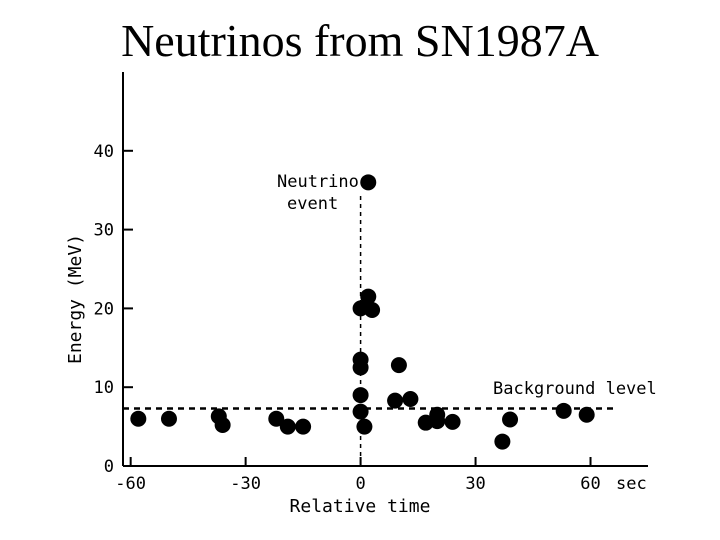 The height and width of the screenshot is (540, 720). I want to click on neutrino-event-annotation-line2: event, so click(312, 204).